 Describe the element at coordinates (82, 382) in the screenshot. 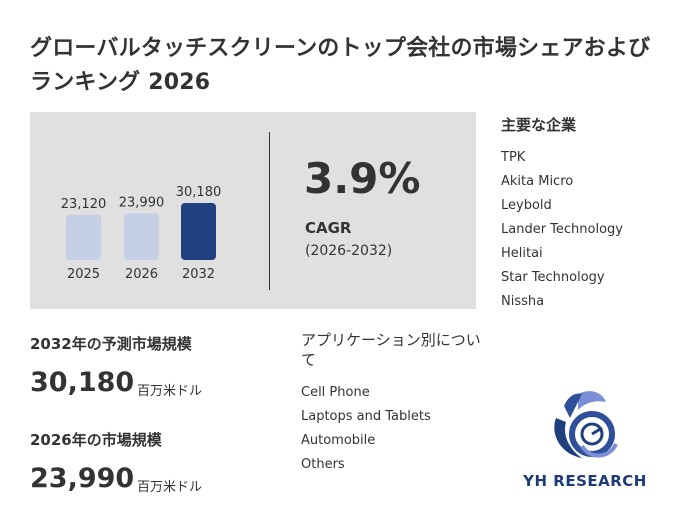

I see `forecast-value: 30,180` at that location.